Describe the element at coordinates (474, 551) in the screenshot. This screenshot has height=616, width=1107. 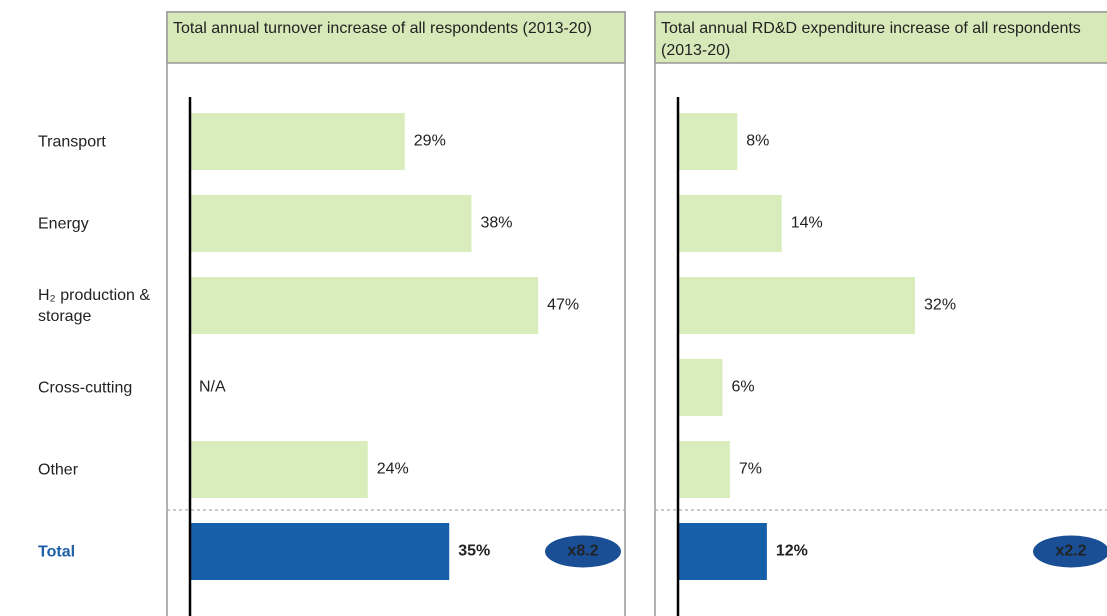
I see `value-label: 35%` at that location.